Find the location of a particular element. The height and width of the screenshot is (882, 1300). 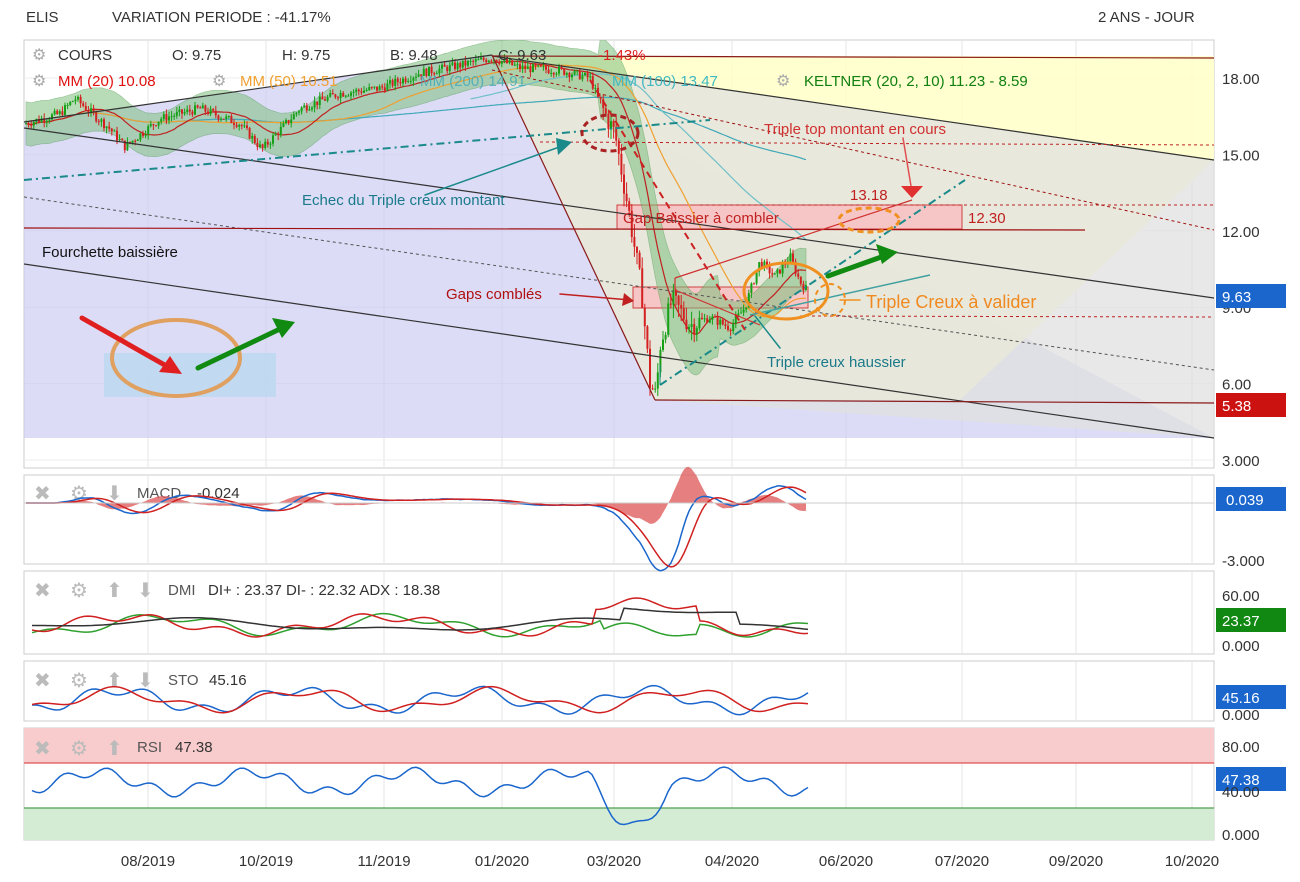

green-arrowhead is located at coordinates (283, 328).